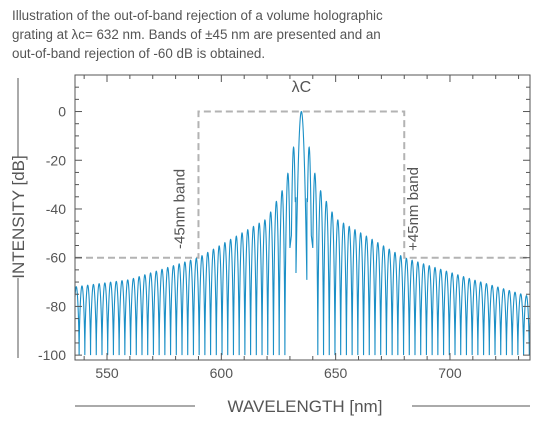 This screenshot has width=550, height=427. What do you see at coordinates (413, 209) in the screenshot?
I see `plus-band-label: +45nm band` at bounding box center [413, 209].